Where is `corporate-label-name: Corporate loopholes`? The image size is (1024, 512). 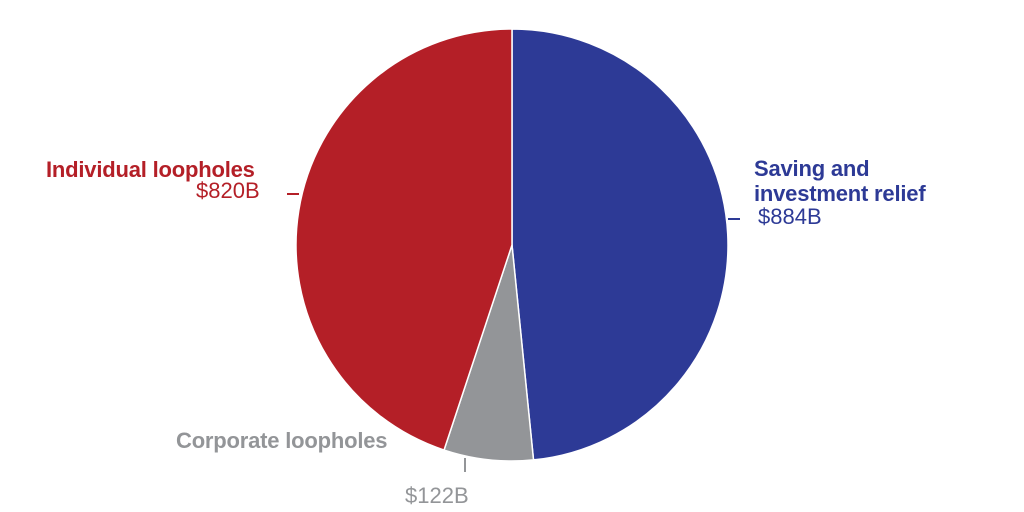
corporate-label-name: Corporate loopholes is located at coordinates (282, 440).